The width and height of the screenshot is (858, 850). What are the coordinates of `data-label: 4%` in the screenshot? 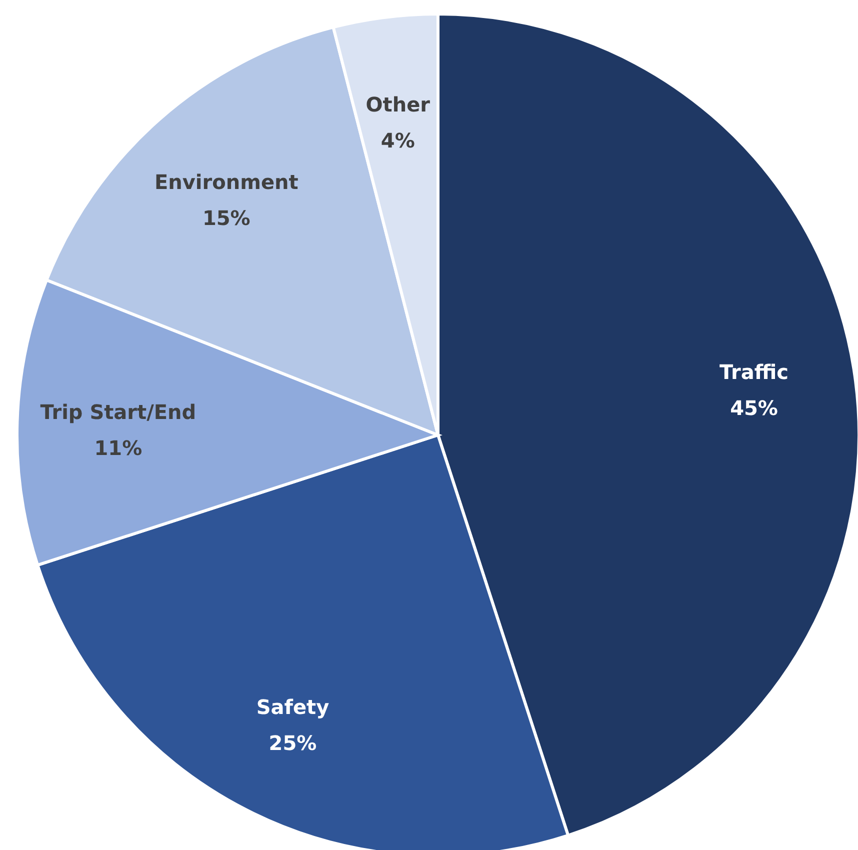 It's located at (397, 140).